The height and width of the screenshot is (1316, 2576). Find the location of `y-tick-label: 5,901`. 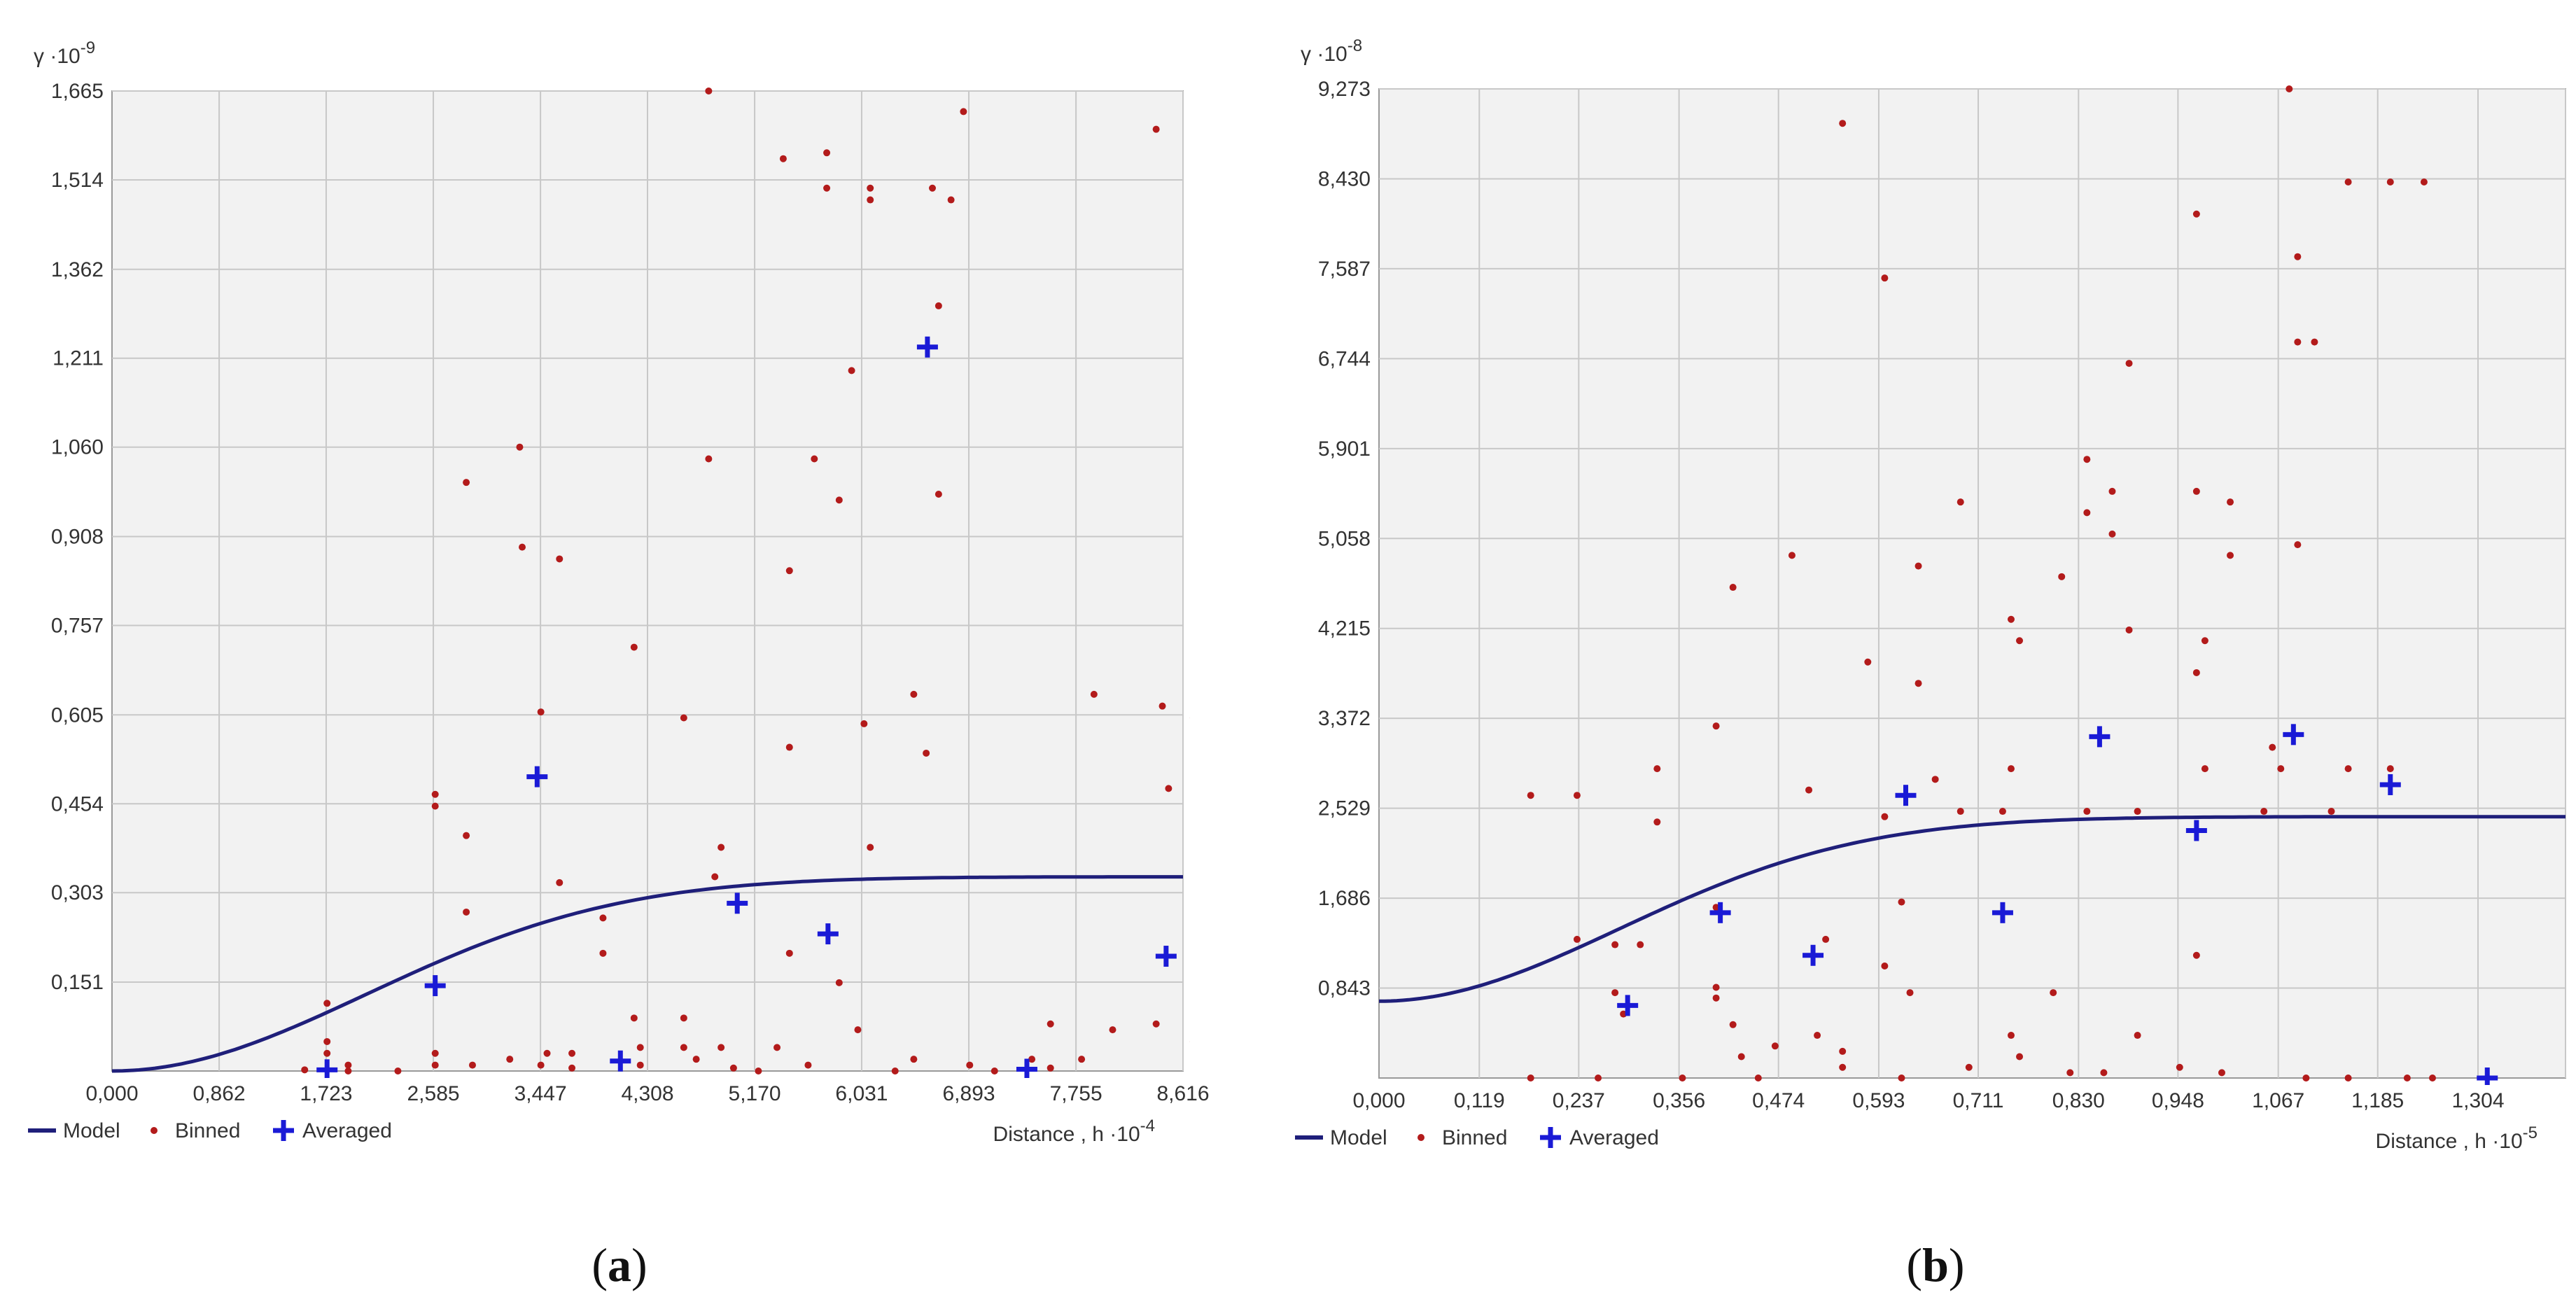

y-tick-label: 5,901 is located at coordinates (1344, 449).